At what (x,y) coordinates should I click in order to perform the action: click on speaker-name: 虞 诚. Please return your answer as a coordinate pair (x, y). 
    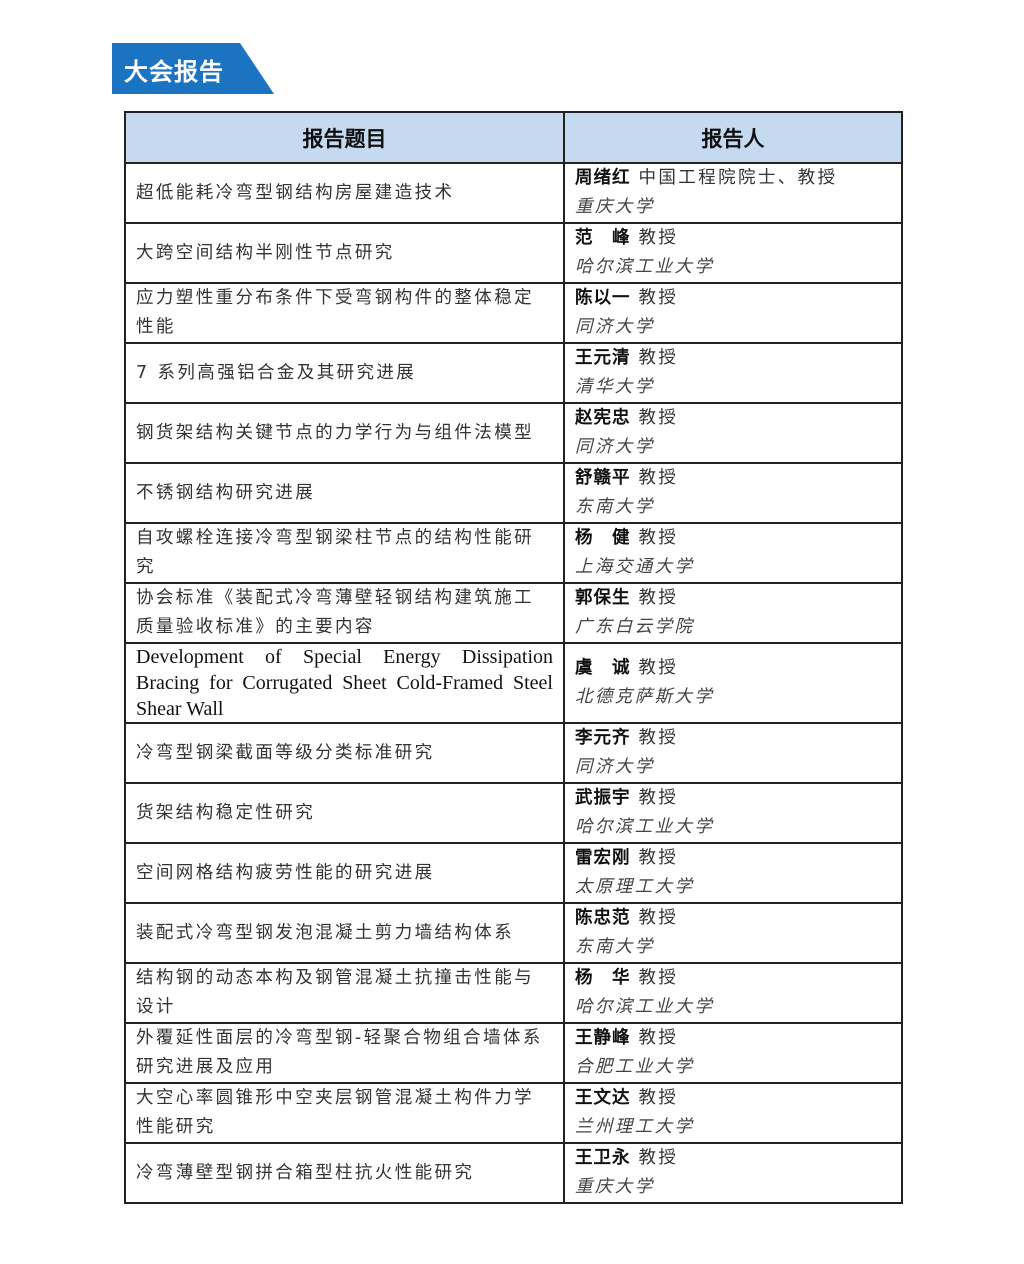
    Looking at the image, I should click on (603, 668).